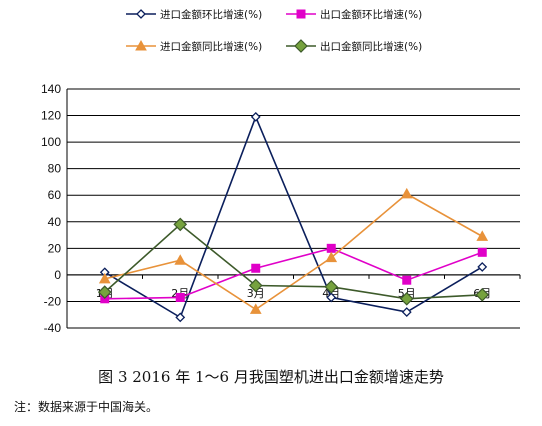 The image size is (542, 426). What do you see at coordinates (51, 89) in the screenshot?
I see `y-tick-label: 140` at bounding box center [51, 89].